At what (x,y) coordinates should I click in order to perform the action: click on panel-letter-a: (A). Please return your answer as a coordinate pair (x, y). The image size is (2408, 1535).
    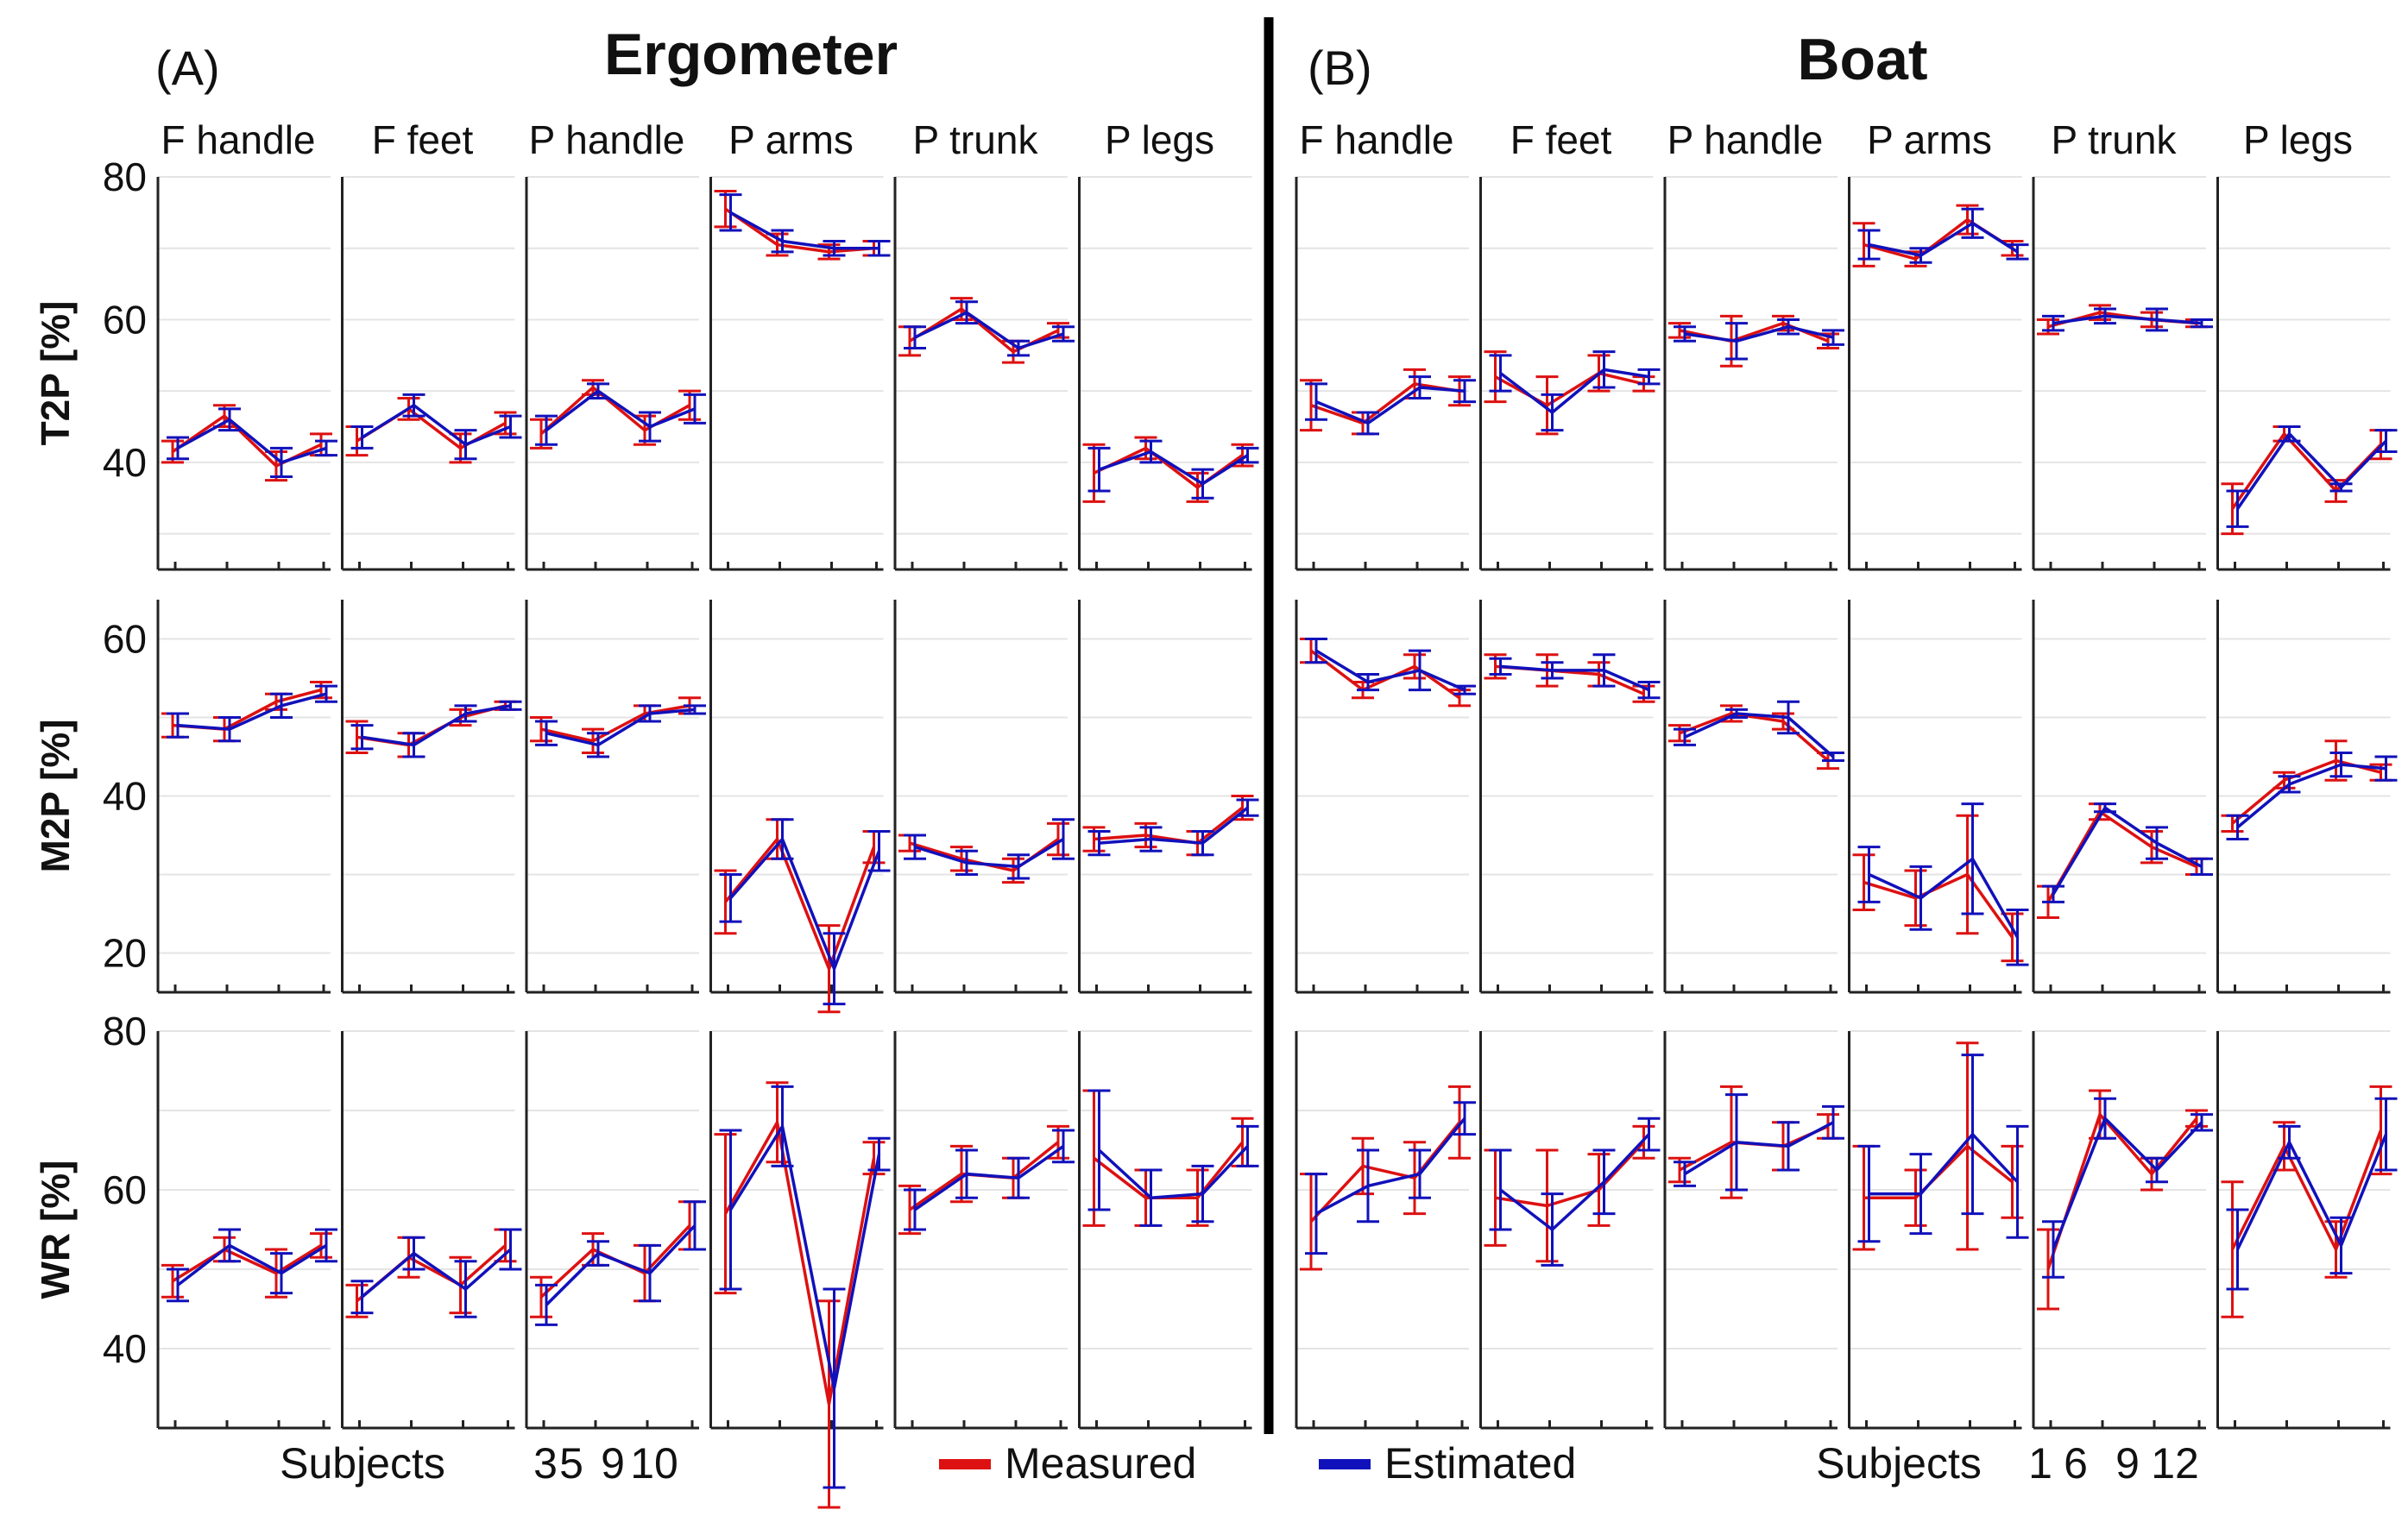
    Looking at the image, I should click on (187, 68).